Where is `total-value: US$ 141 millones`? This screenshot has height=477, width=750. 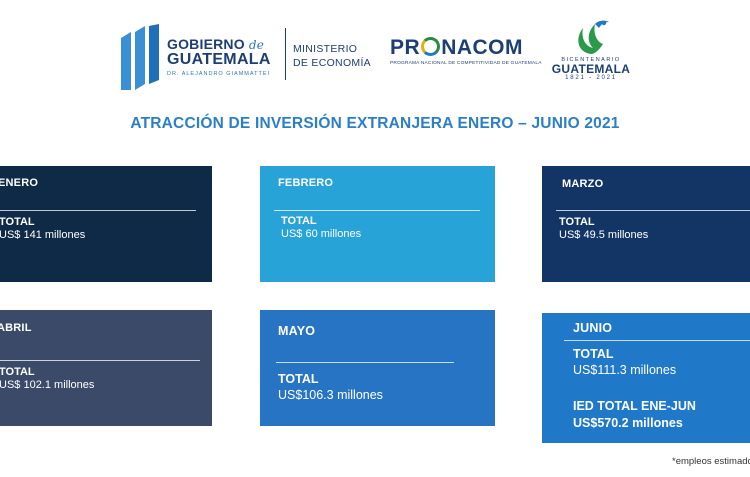
total-value: US$ 141 millones is located at coordinates (43, 235).